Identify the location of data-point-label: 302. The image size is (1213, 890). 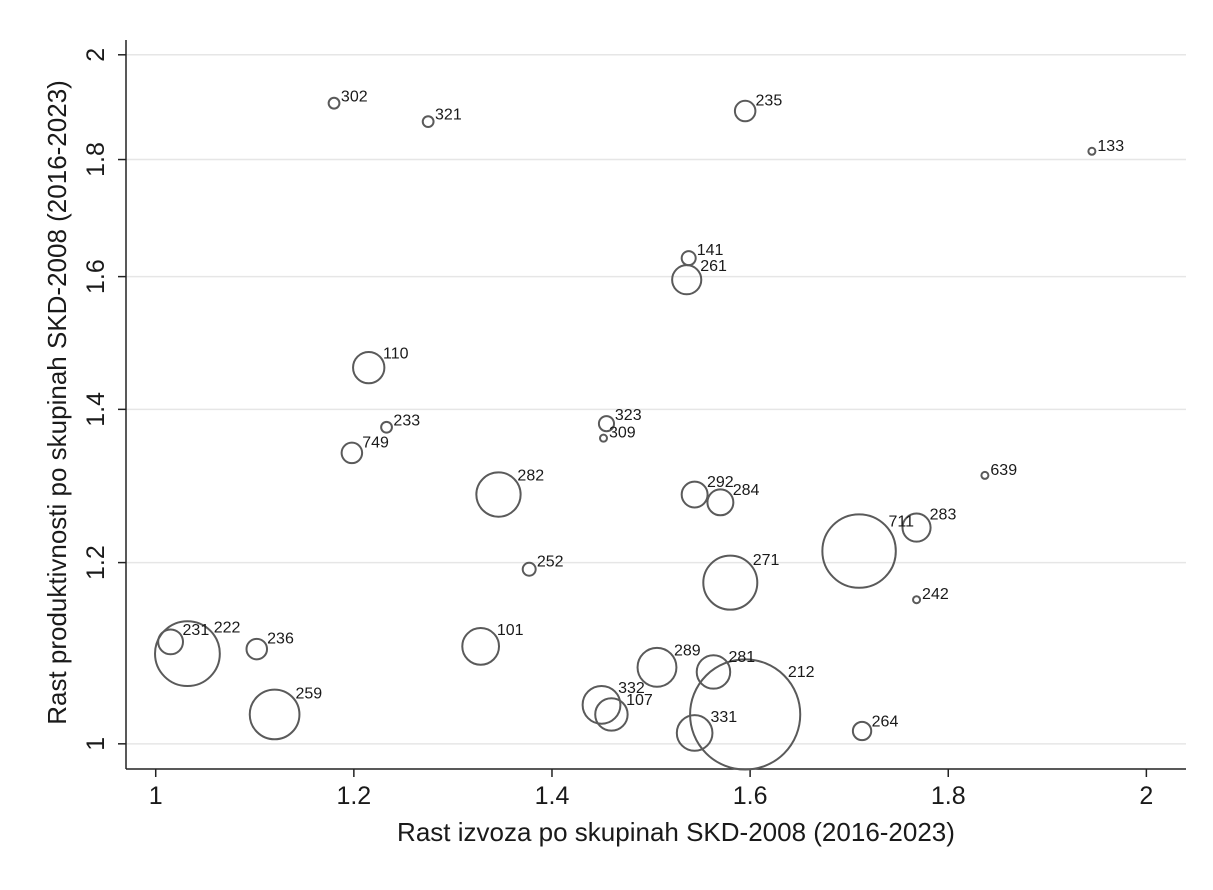
(354, 96).